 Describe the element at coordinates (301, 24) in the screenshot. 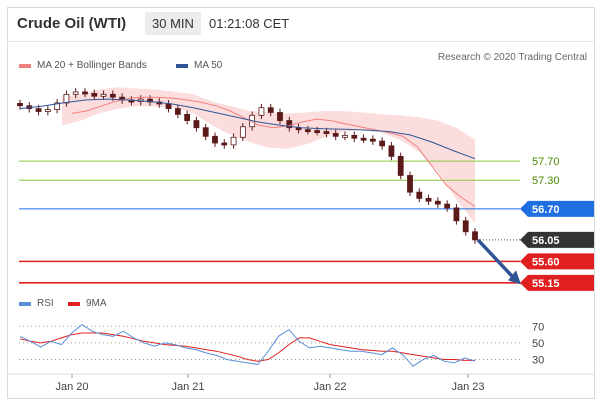

I see `chart-header: Crude Oil (WTI) 30 MIN 01:21:08 CET` at that location.